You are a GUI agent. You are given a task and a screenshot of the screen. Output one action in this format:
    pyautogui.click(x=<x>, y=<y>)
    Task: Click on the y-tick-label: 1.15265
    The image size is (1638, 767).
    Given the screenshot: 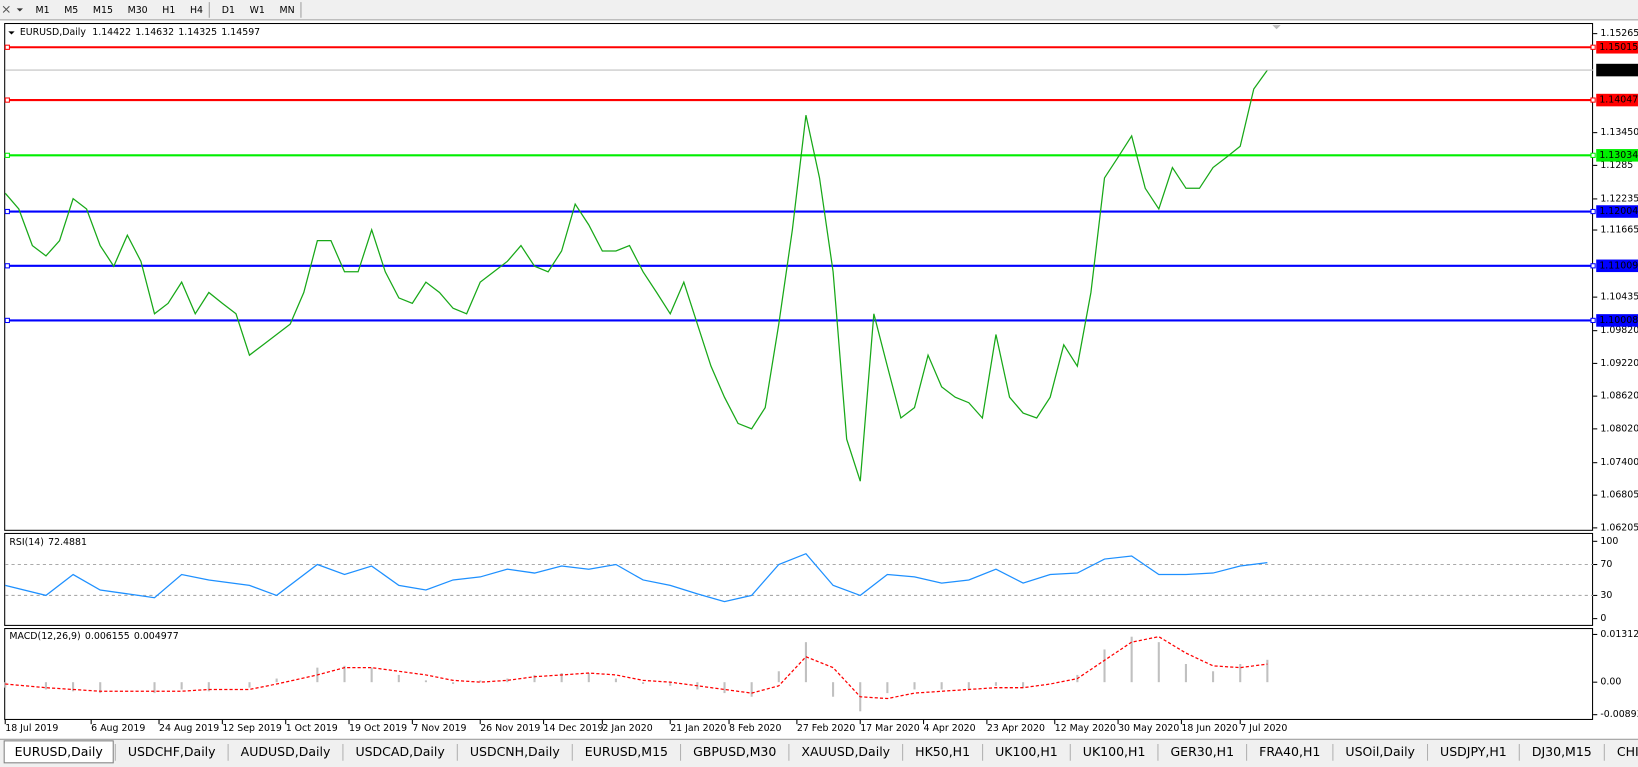 What is the action you would take?
    pyautogui.click(x=1619, y=33)
    